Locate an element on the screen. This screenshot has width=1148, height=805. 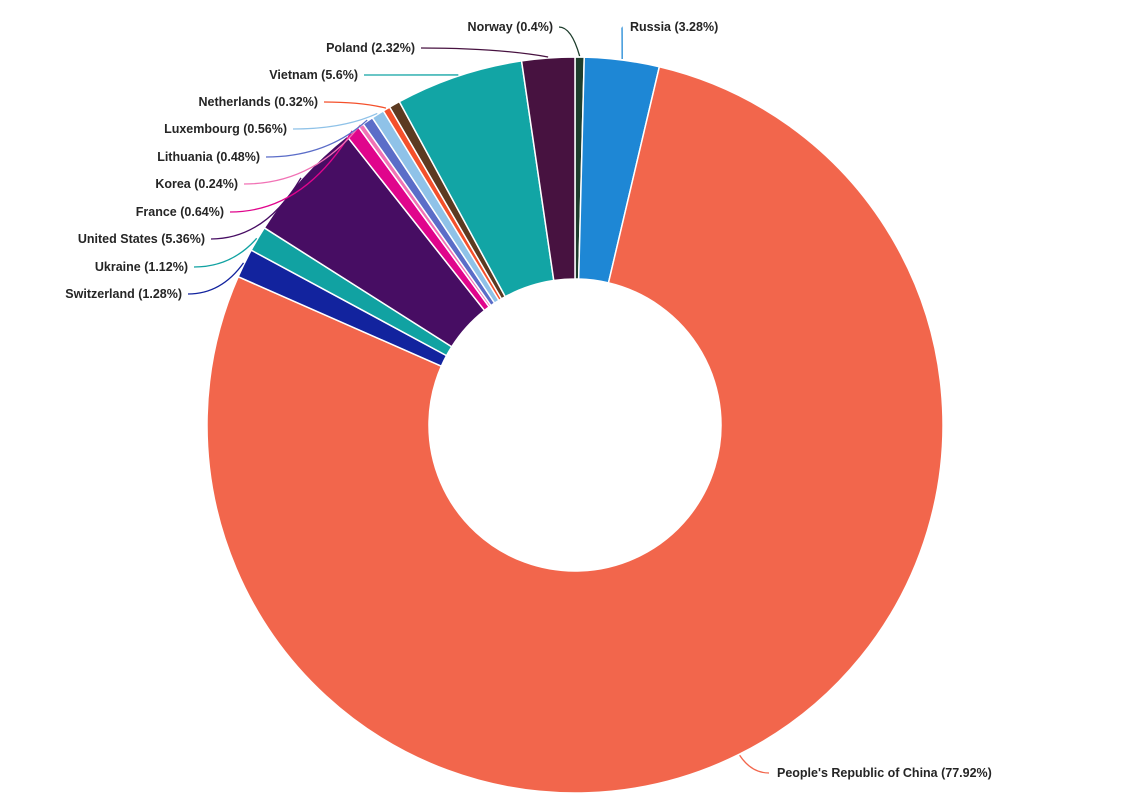
slice-label-luxembourg: Luxembourg (0.56%) is located at coordinates (225, 129).